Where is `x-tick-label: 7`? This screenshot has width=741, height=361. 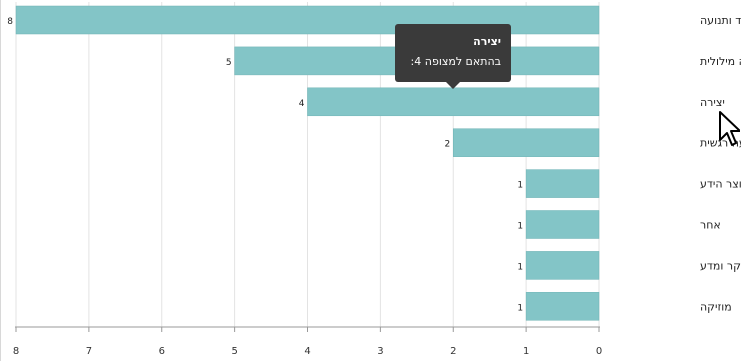 x-tick-label: 7 is located at coordinates (89, 351).